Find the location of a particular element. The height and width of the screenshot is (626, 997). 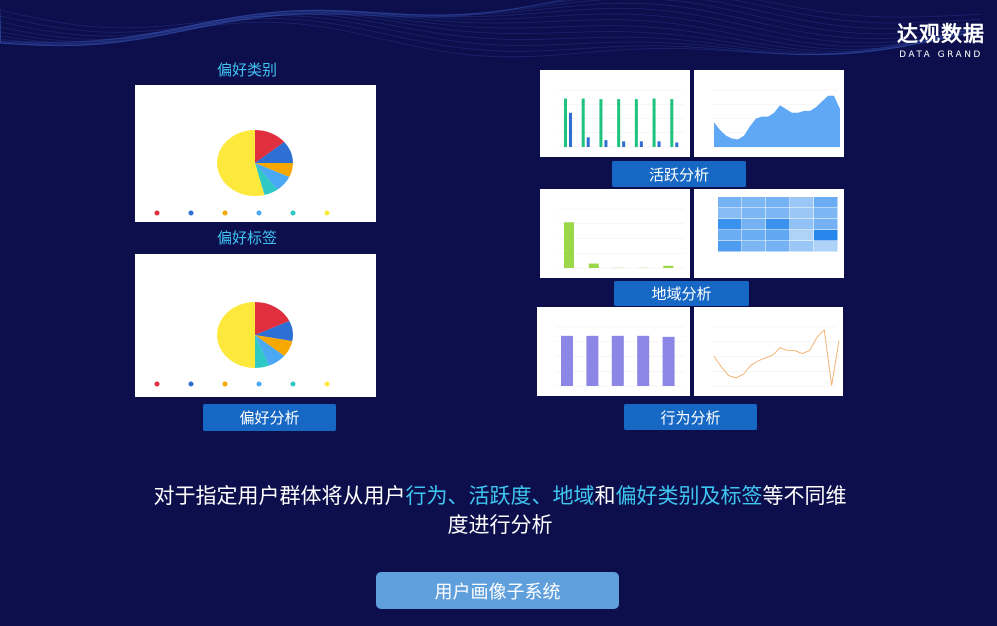

active-analysis-button: 活跃分析 is located at coordinates (679, 174).